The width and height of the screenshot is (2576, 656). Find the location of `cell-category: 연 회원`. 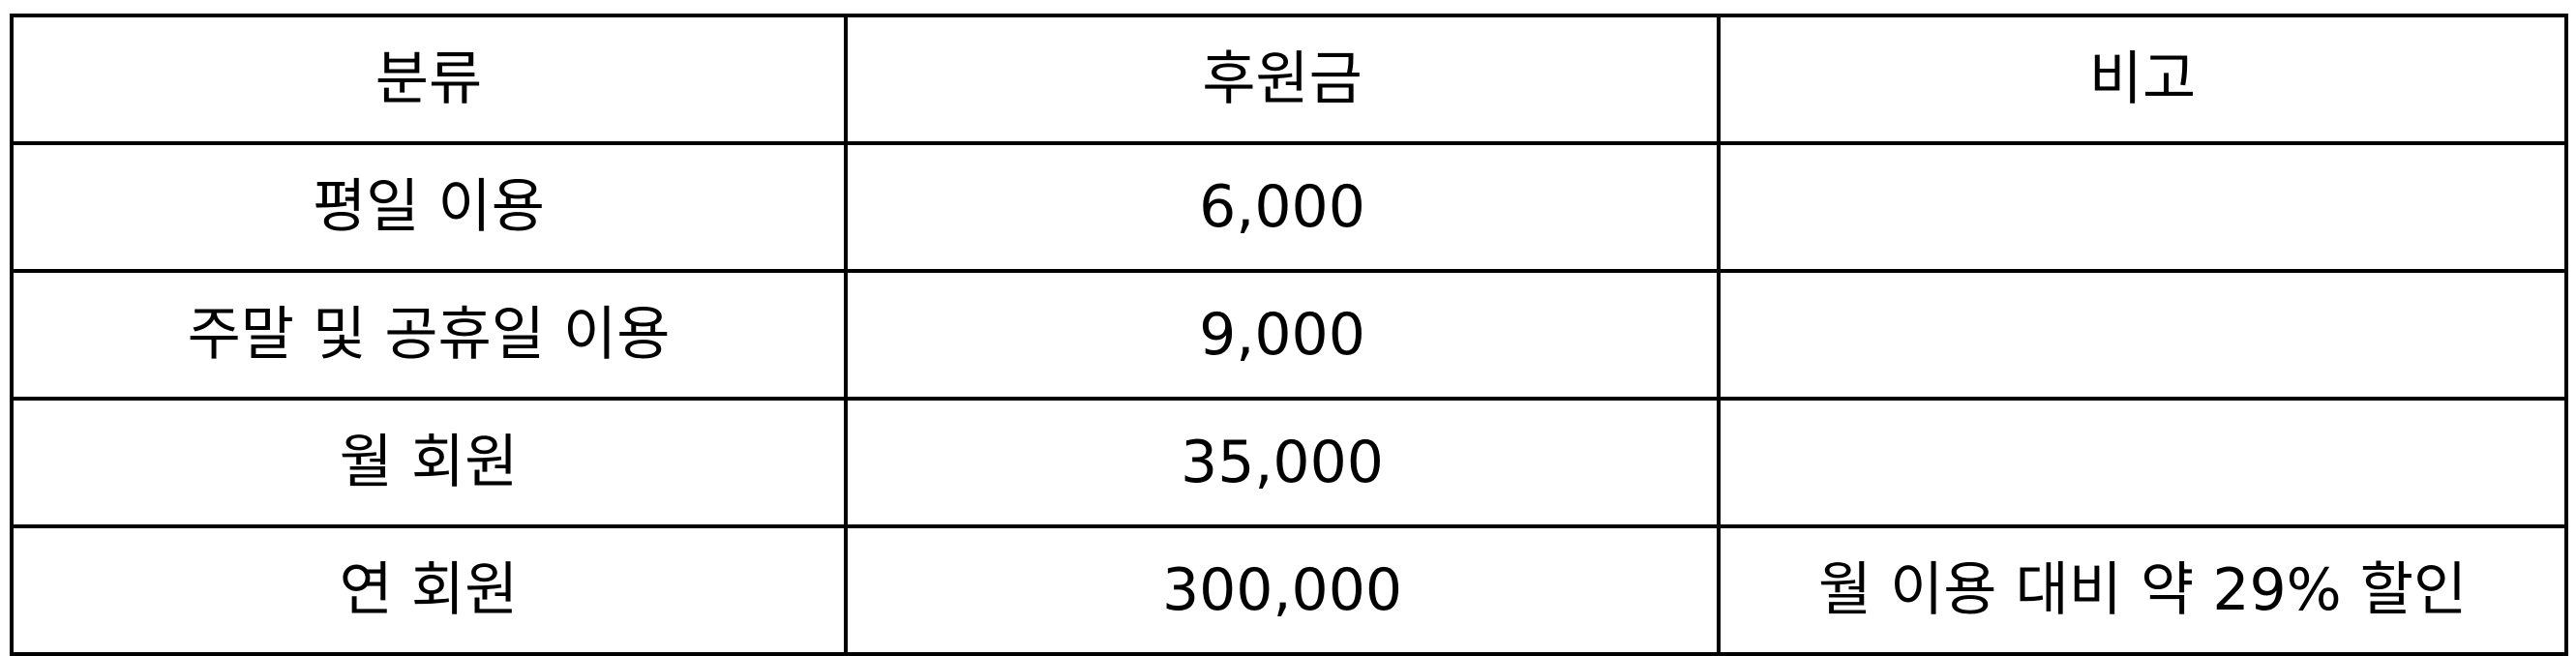

cell-category: 연 회원 is located at coordinates (429, 590).